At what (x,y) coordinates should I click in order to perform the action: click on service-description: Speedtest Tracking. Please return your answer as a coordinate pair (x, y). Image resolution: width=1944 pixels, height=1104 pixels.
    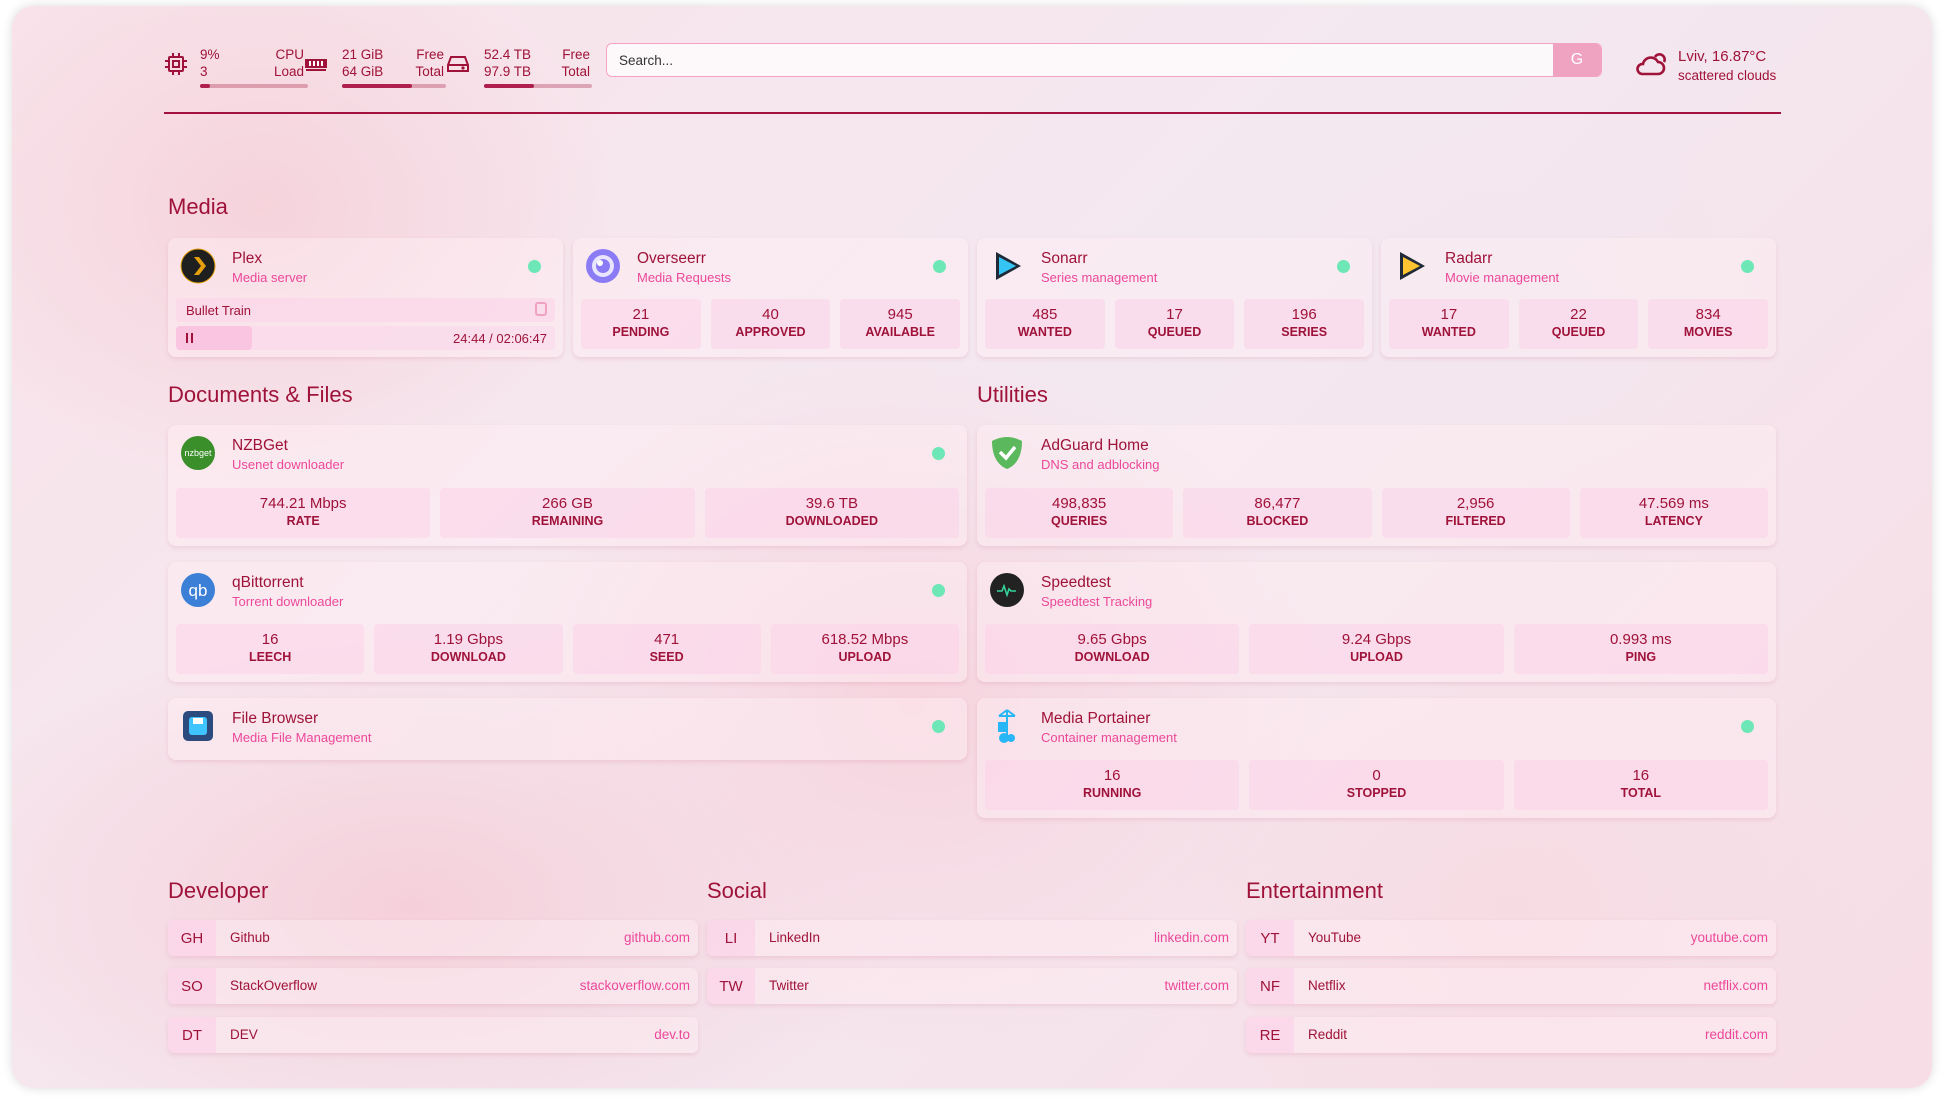
    Looking at the image, I should click on (1097, 601).